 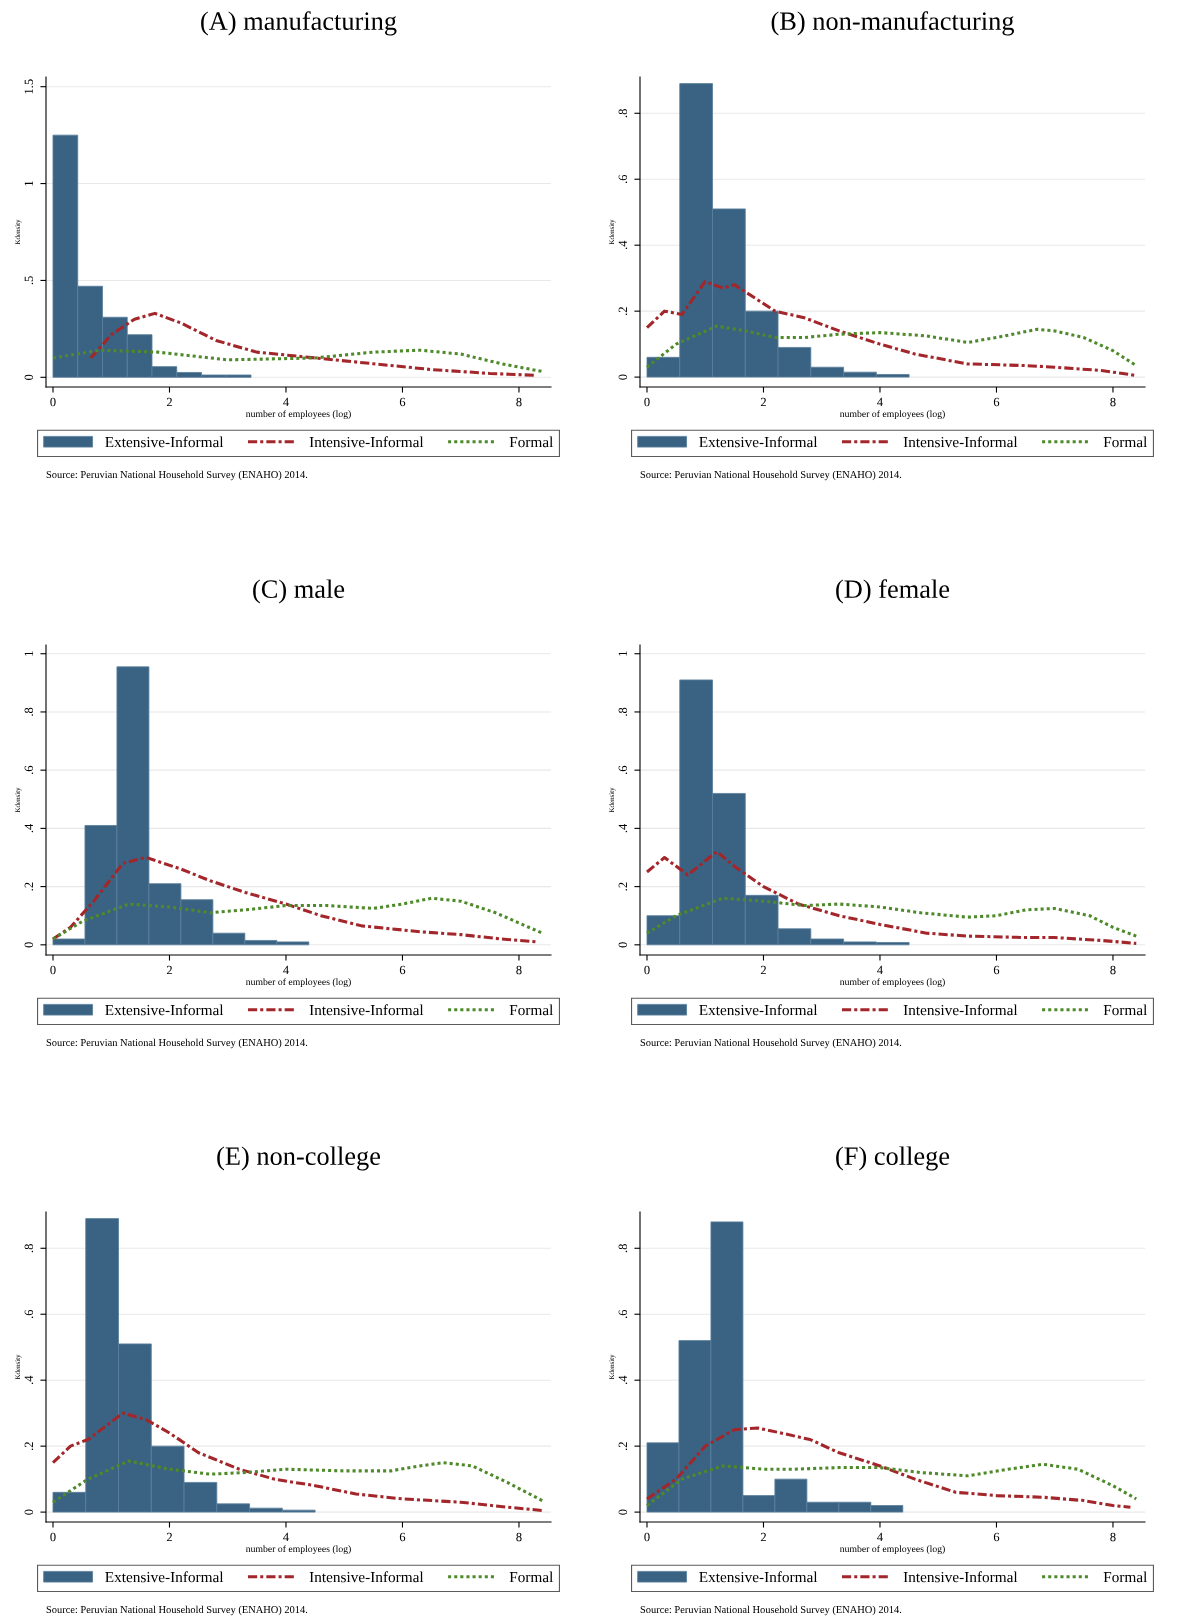 I want to click on y-tick-label: .5, so click(x=29, y=280).